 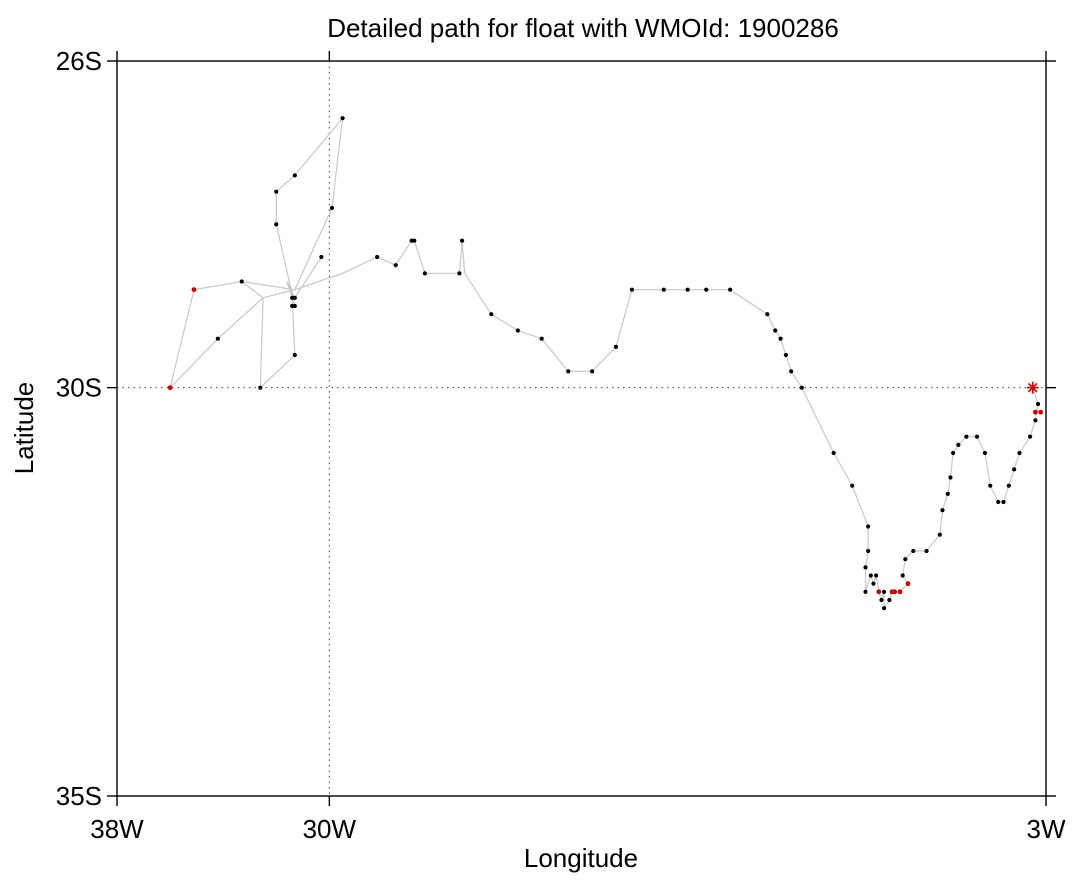 What do you see at coordinates (1046, 829) in the screenshot?
I see `x-tick-label: 3W` at bounding box center [1046, 829].